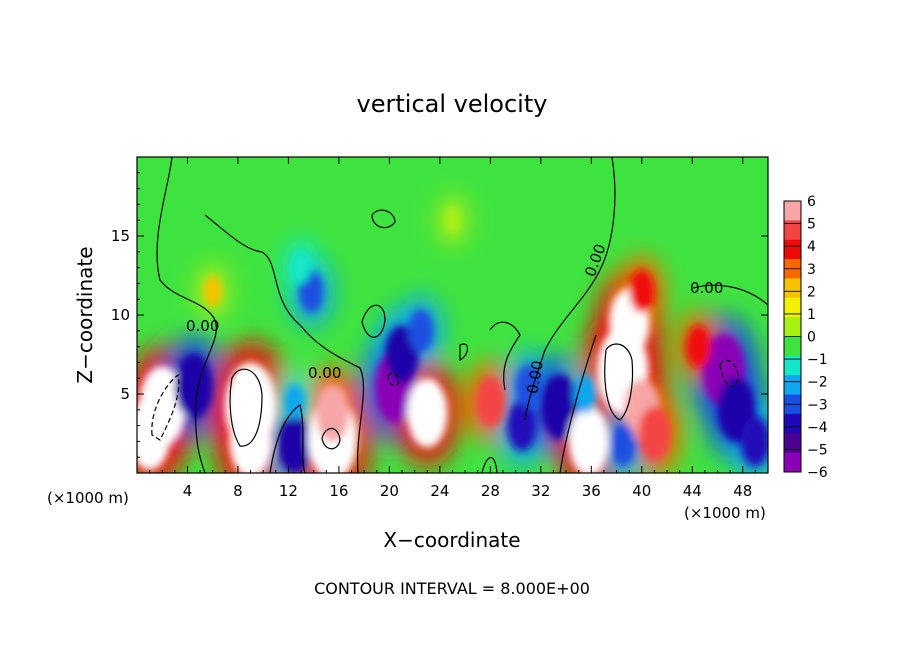 This screenshot has width=904, height=658. I want to click on contour-minus-left, so click(165, 407).